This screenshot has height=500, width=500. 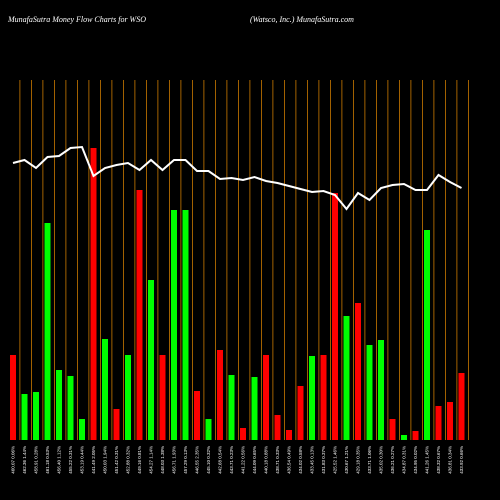 I want to click on x-tick-label: 448.03 1.38%, so click(x=162, y=460).